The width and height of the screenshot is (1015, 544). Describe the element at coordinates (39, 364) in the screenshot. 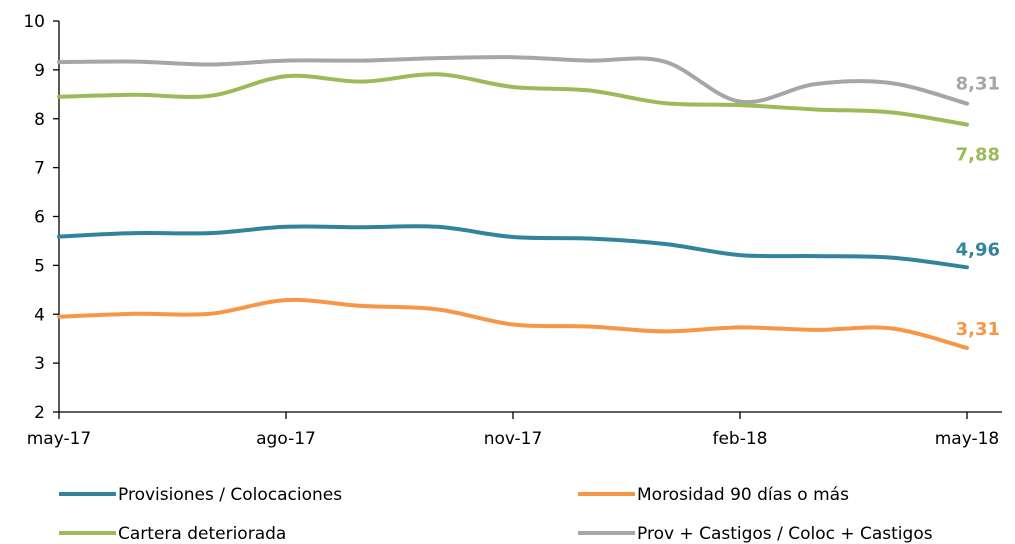

I see `y-tick-label: 3` at that location.